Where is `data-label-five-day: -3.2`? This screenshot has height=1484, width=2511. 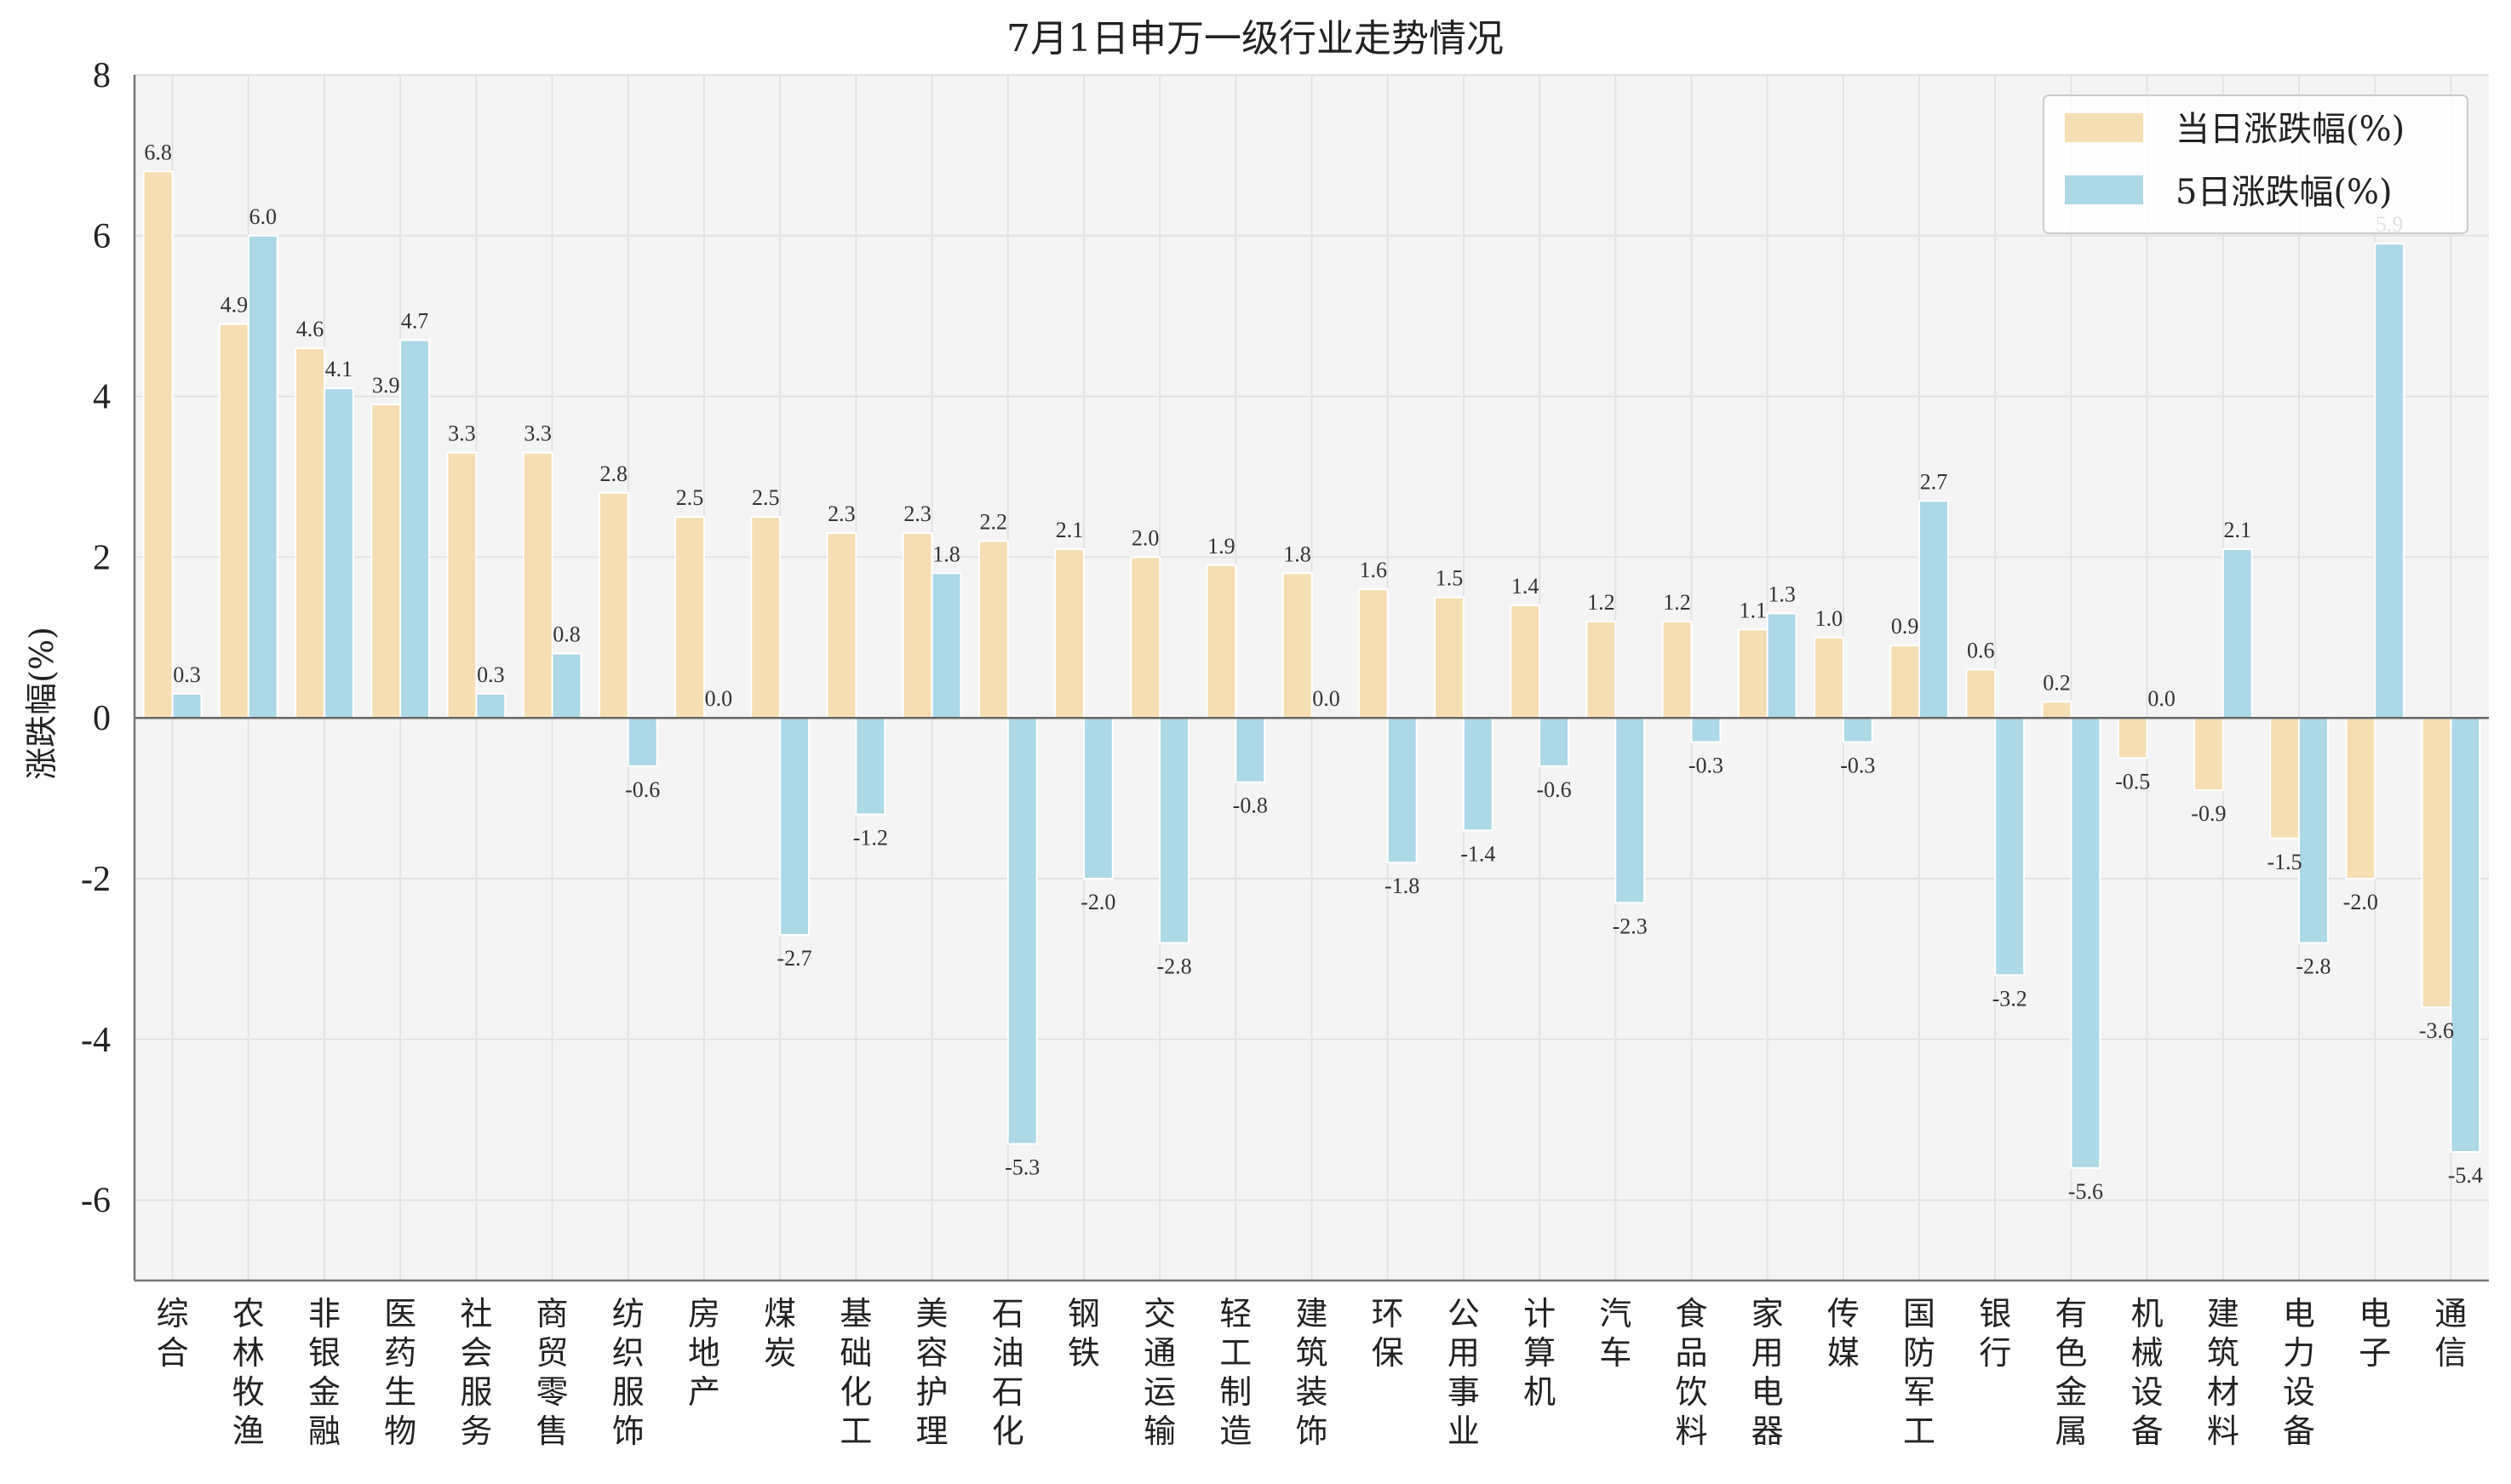
data-label-five-day: -3.2 is located at coordinates (2009, 998).